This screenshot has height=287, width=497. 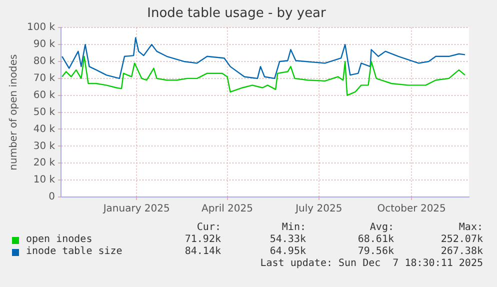 I want to click on y-tick-label: 10 k, so click(x=44, y=180).